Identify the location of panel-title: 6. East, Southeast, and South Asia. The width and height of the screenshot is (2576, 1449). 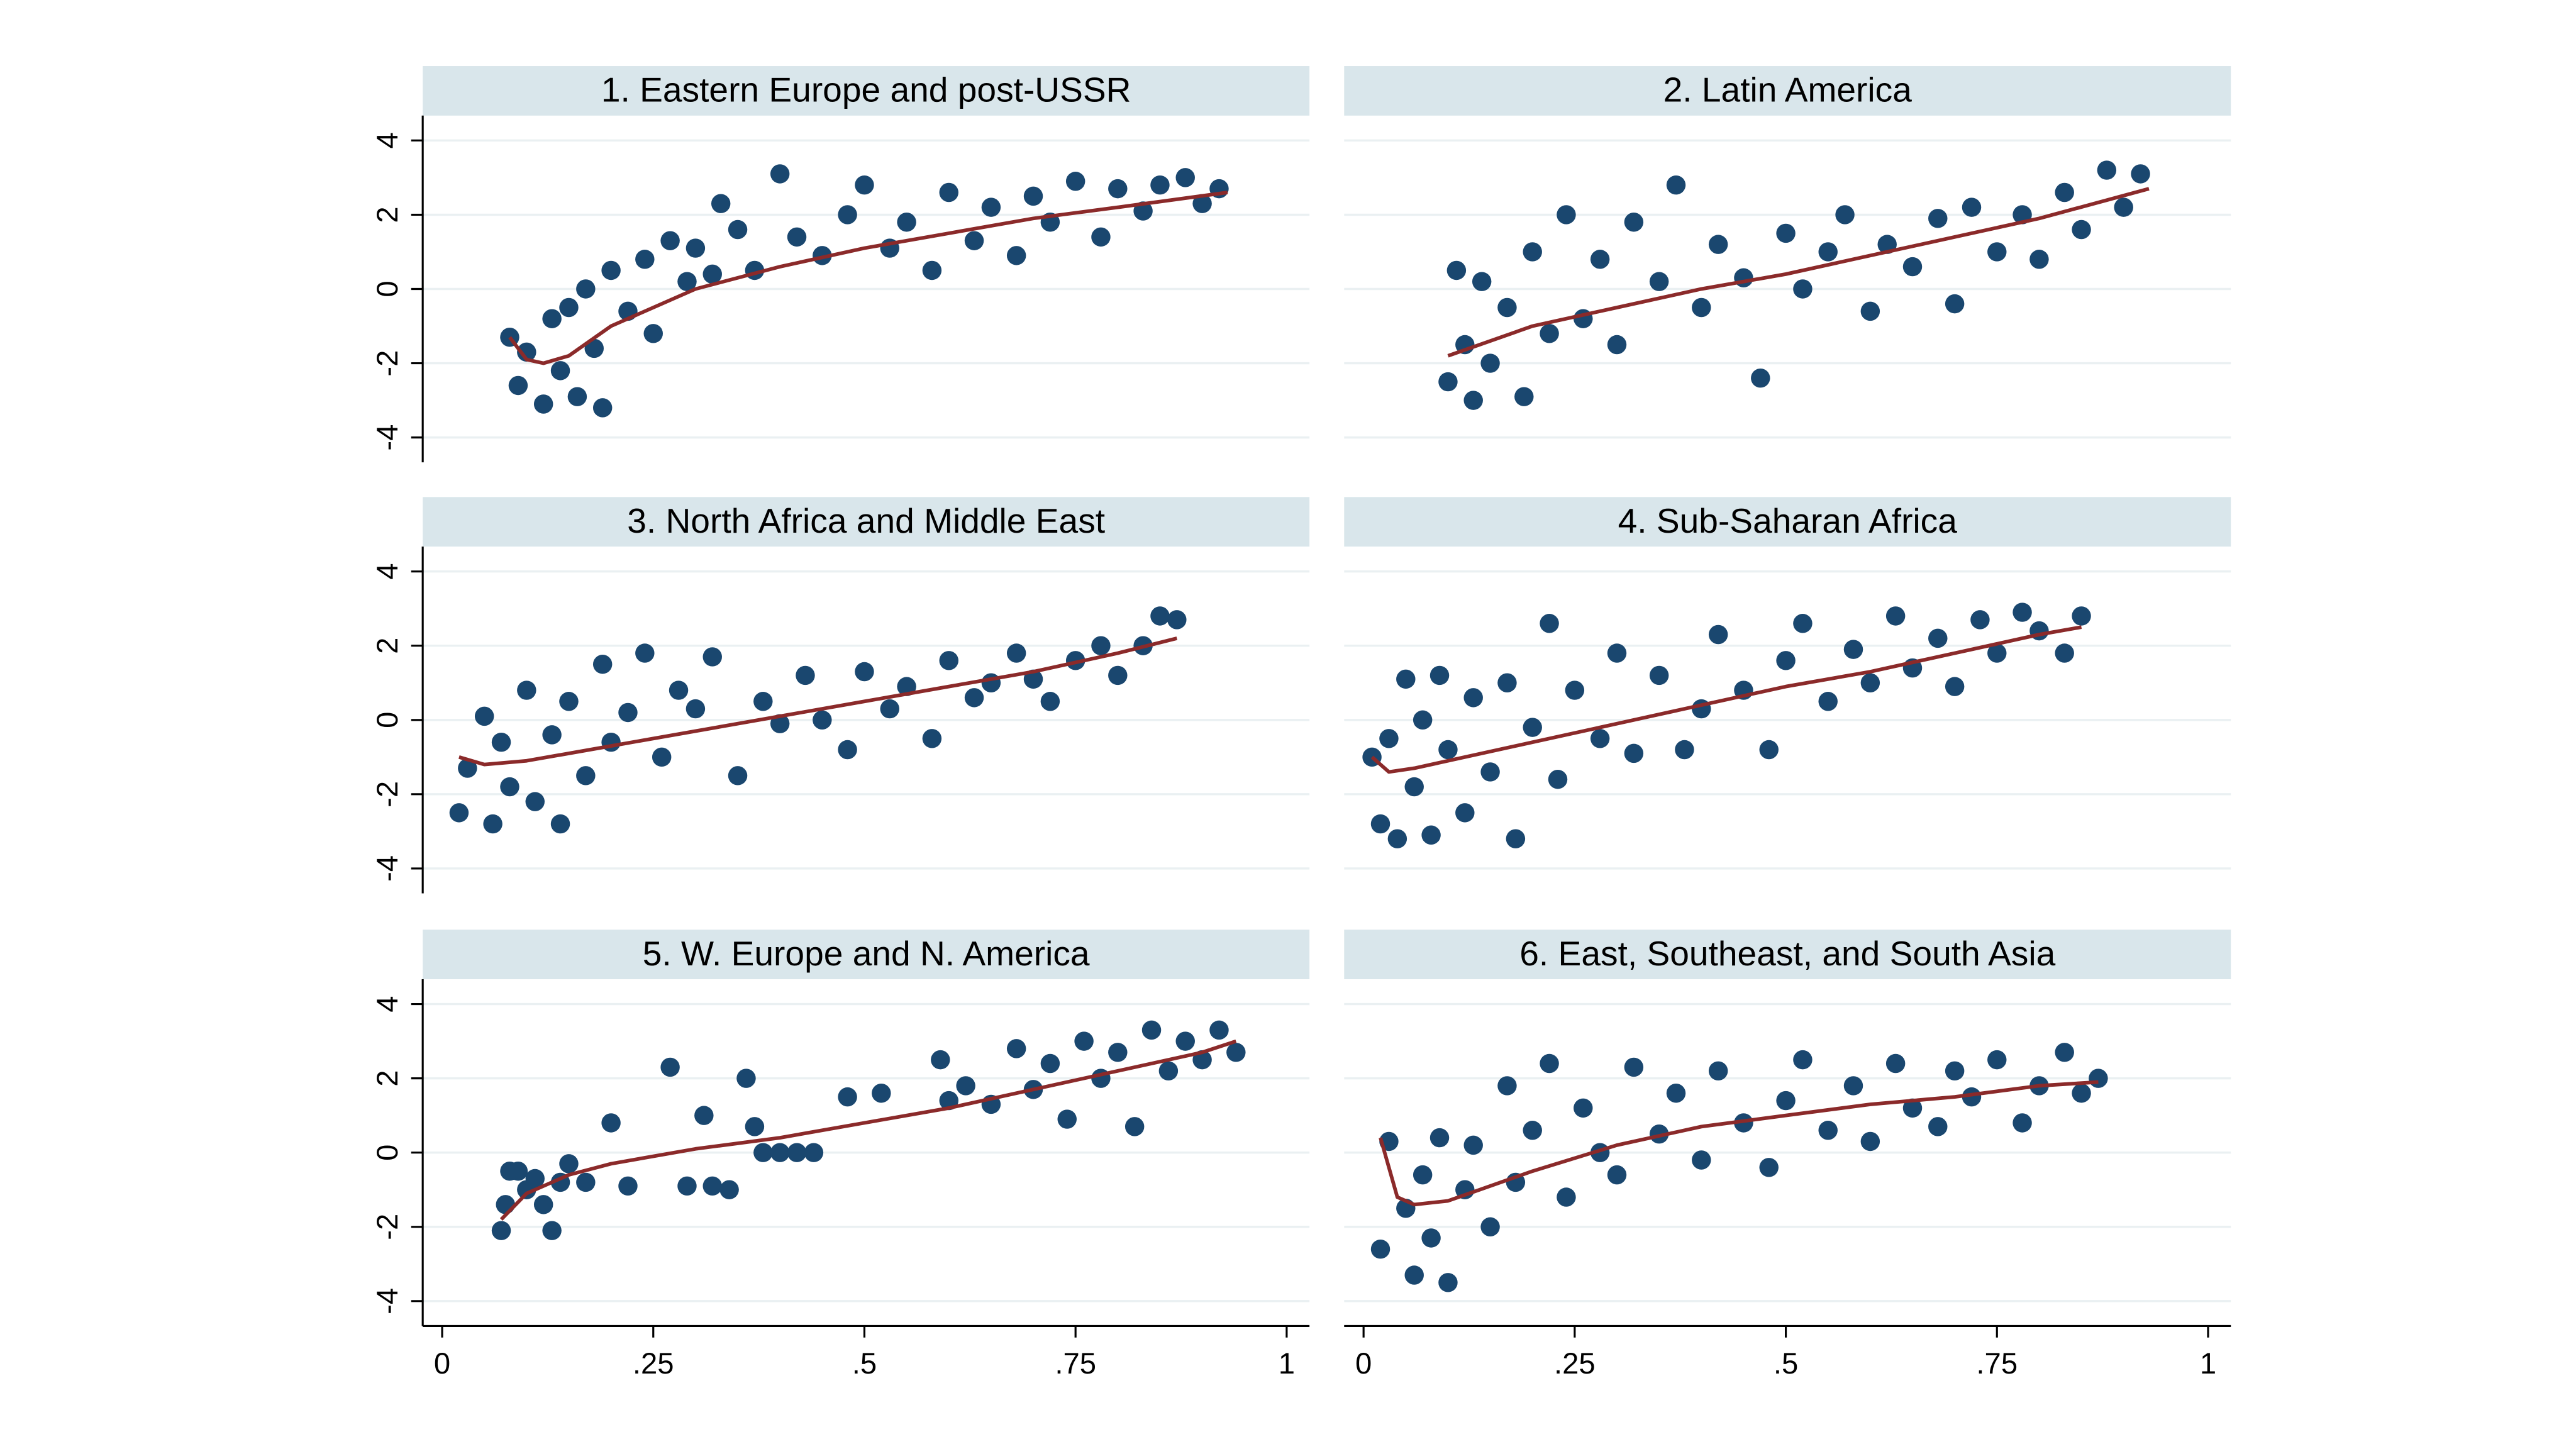
(1787, 953).